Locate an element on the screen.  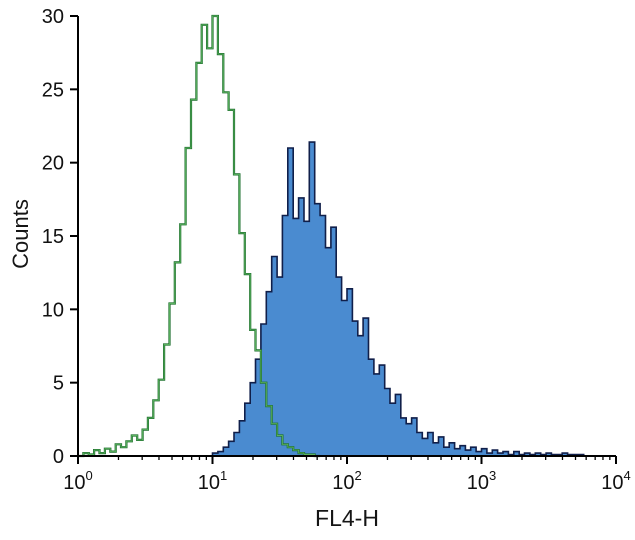
x-tick-label: 10¹ is located at coordinates (212, 481).